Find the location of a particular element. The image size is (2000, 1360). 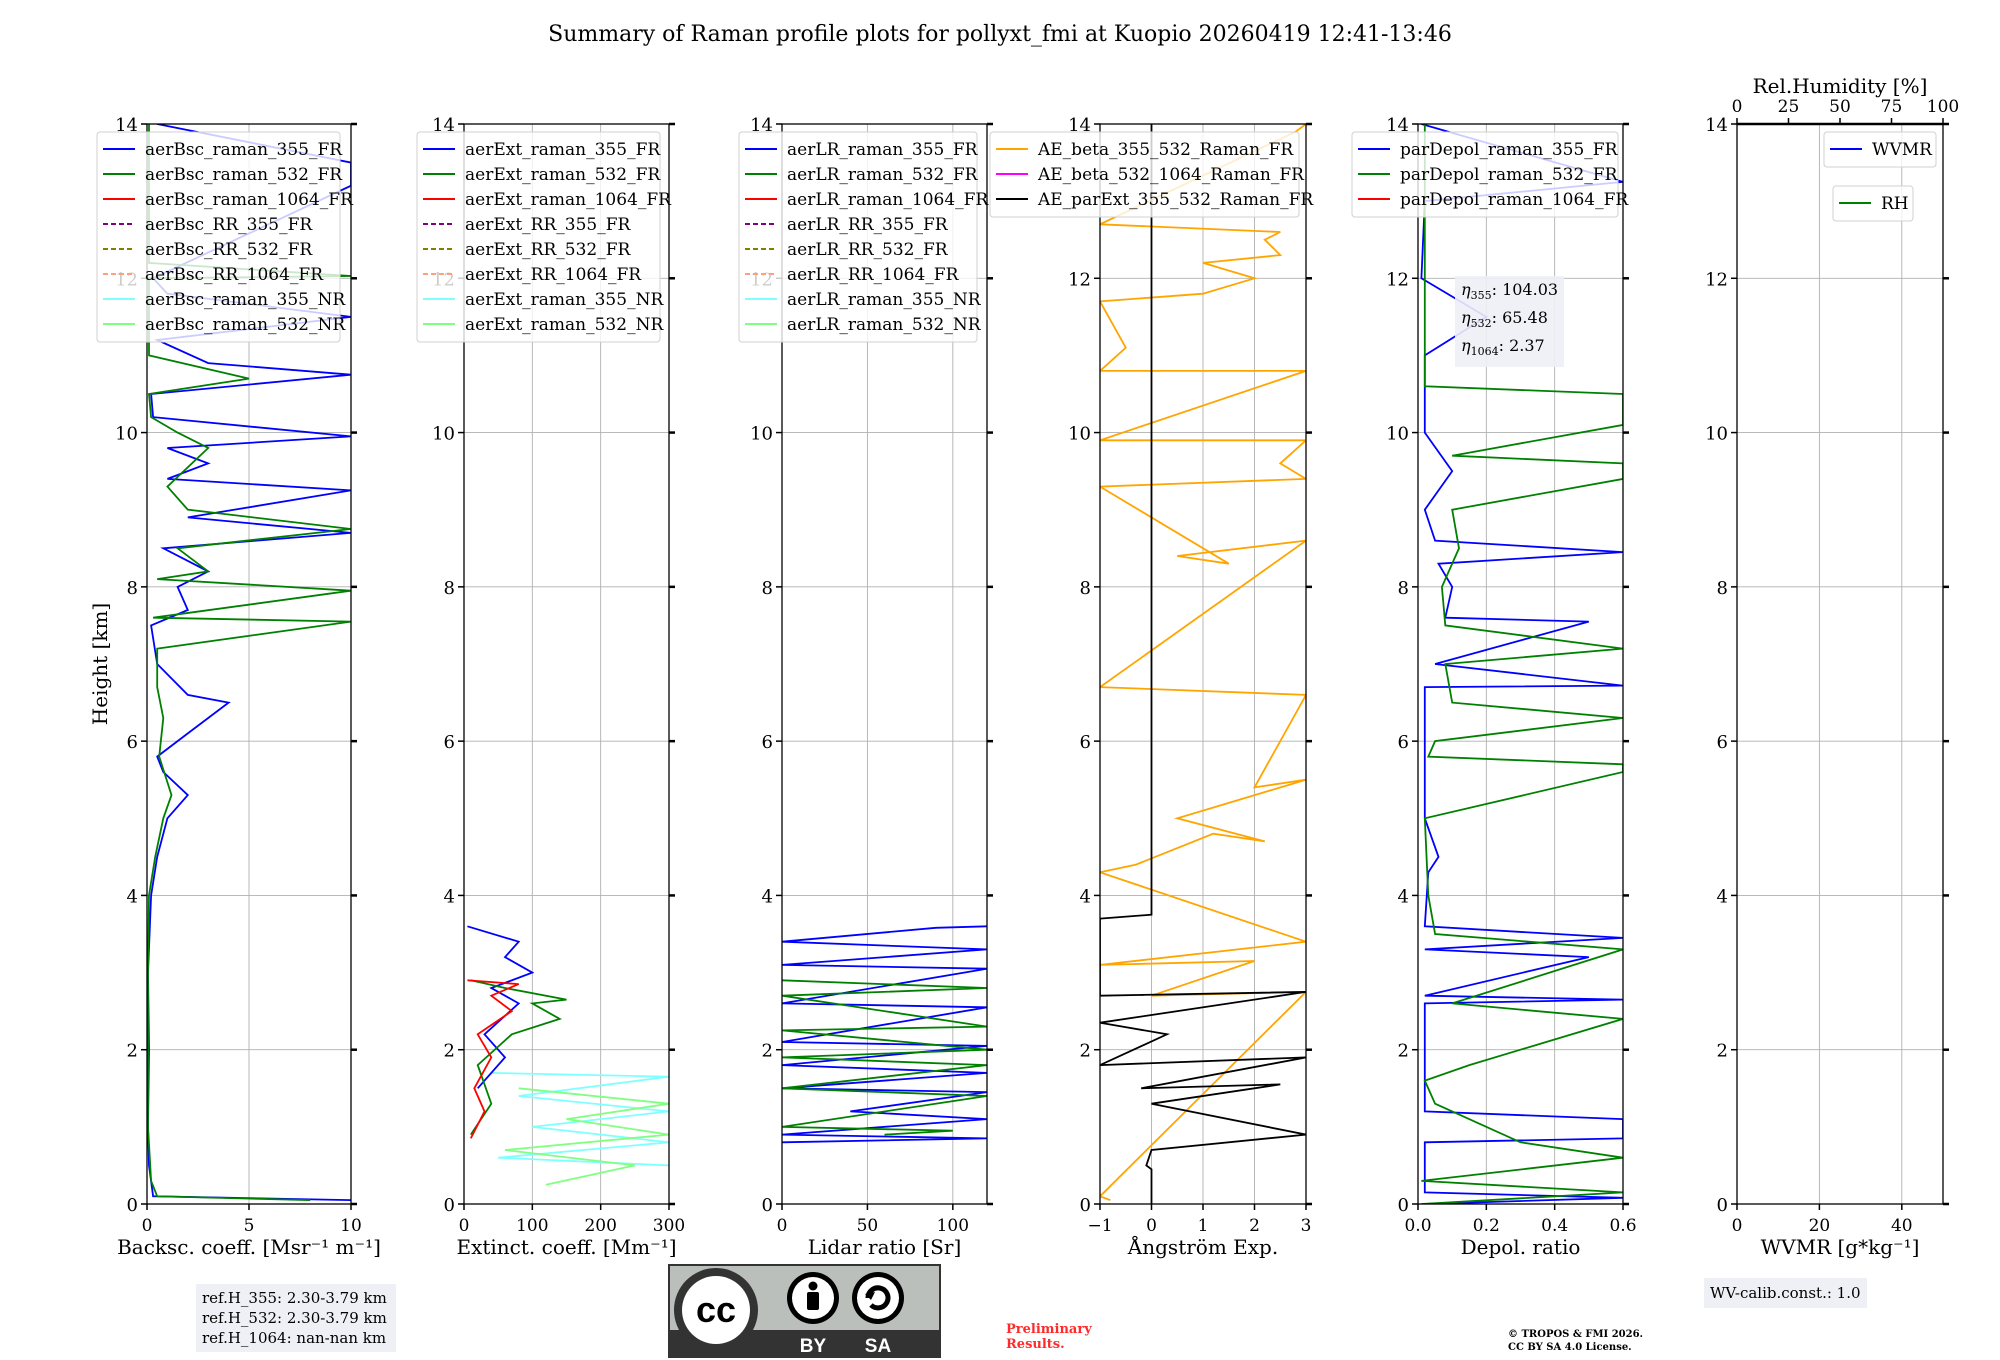

series-line-aerExt_raman_532_NR is located at coordinates (586, 1136).